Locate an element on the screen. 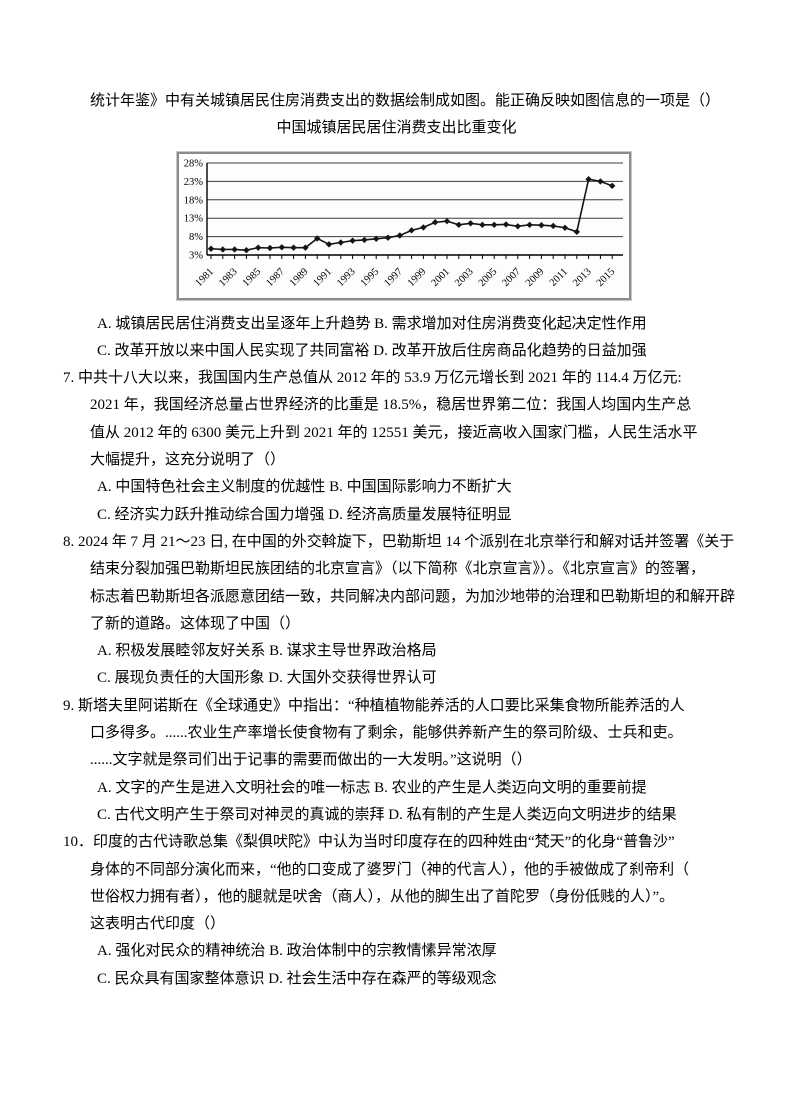 The image size is (793, 1120). x-tick-label: 1989 is located at coordinates (299, 277).